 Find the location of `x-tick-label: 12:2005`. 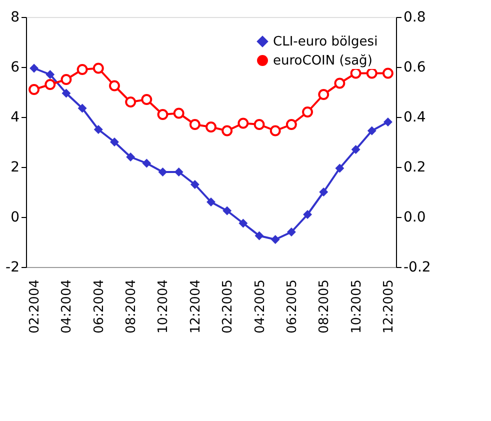

x-tick-label: 12:2005 is located at coordinates (388, 307).